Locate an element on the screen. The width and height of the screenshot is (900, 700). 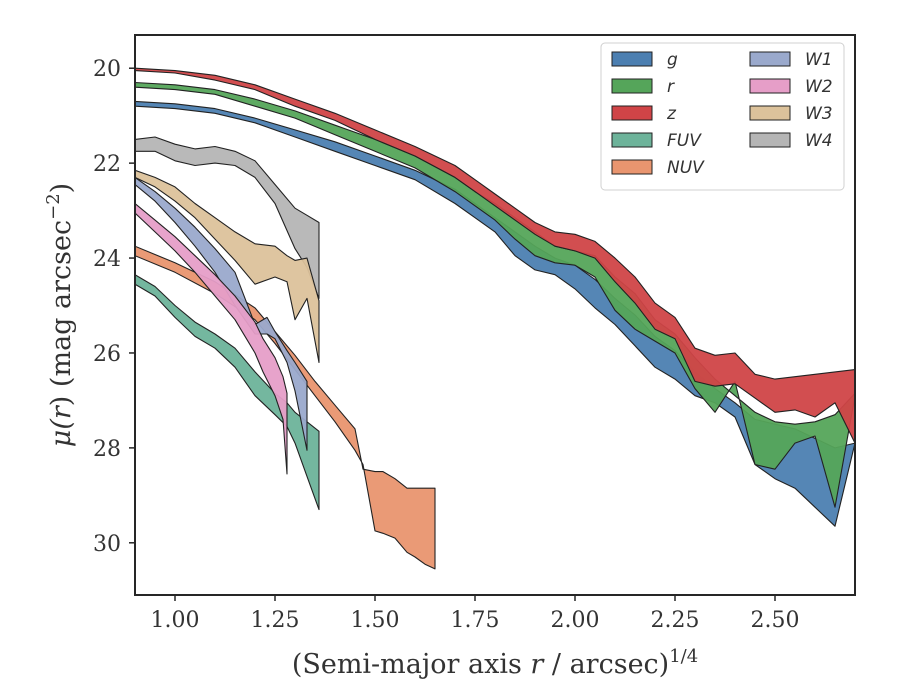
legend-item-W2: W2 is located at coordinates (791, 87).